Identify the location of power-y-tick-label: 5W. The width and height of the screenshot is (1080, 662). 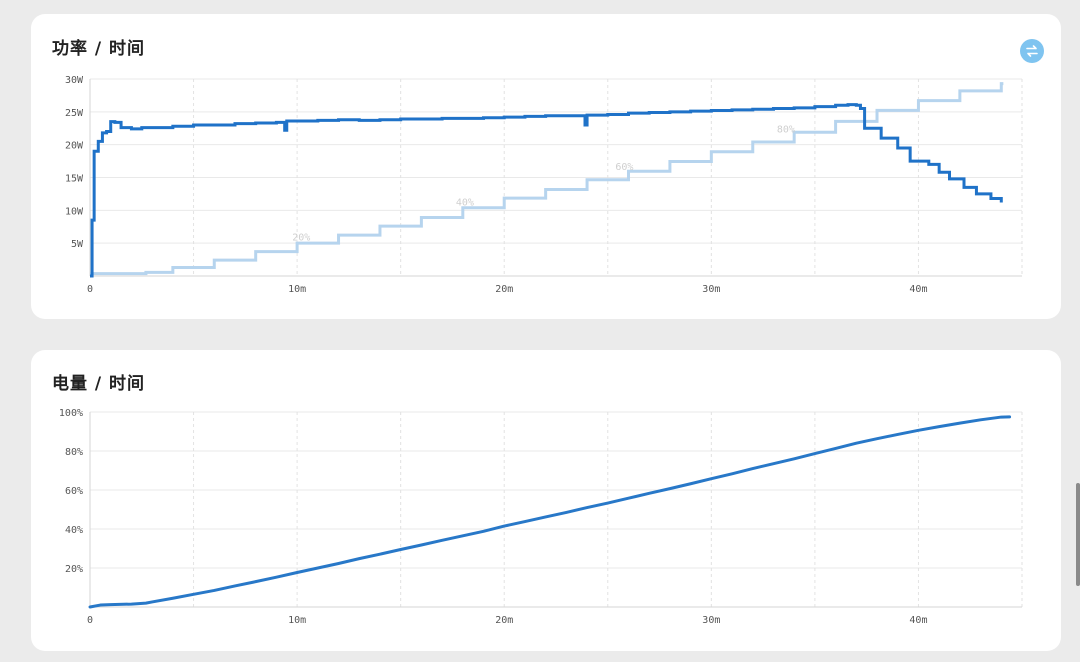
(77, 244).